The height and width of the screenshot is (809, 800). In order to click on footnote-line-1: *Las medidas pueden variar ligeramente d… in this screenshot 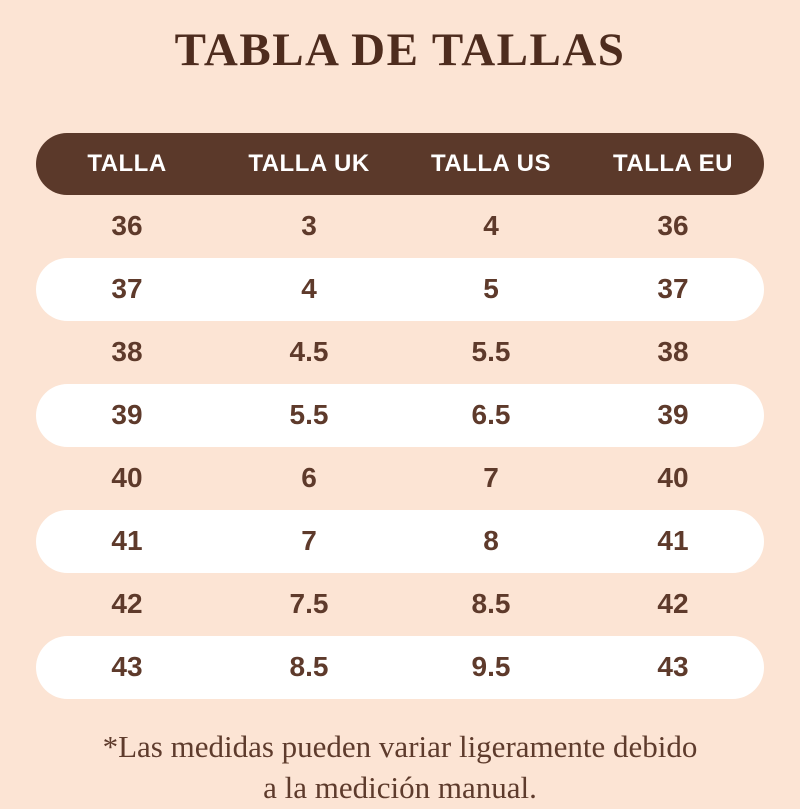, I will do `click(400, 746)`.